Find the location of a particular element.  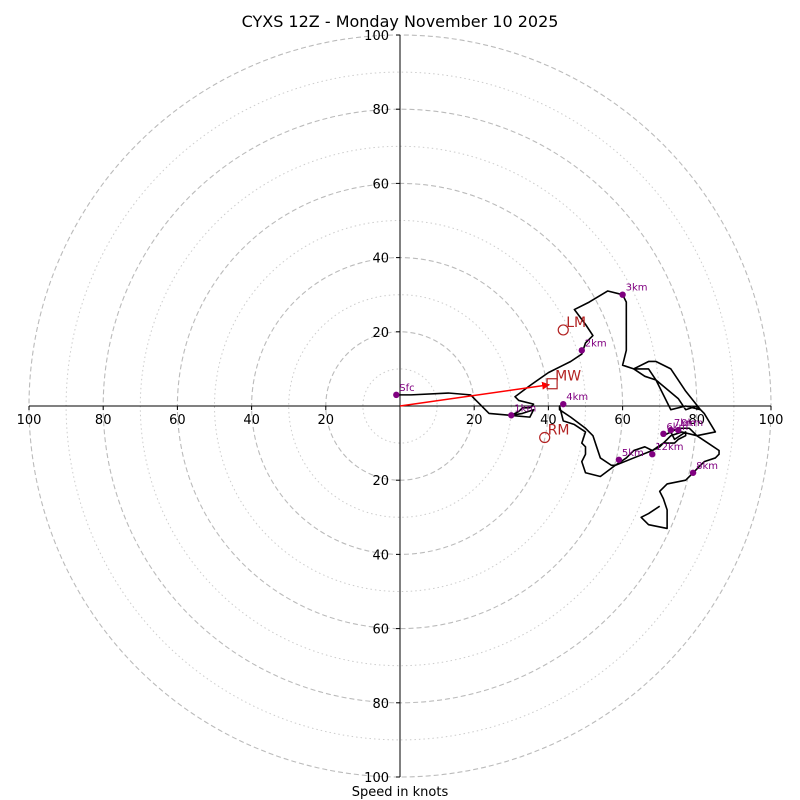

left-mover-label: LM is located at coordinates (576, 323).